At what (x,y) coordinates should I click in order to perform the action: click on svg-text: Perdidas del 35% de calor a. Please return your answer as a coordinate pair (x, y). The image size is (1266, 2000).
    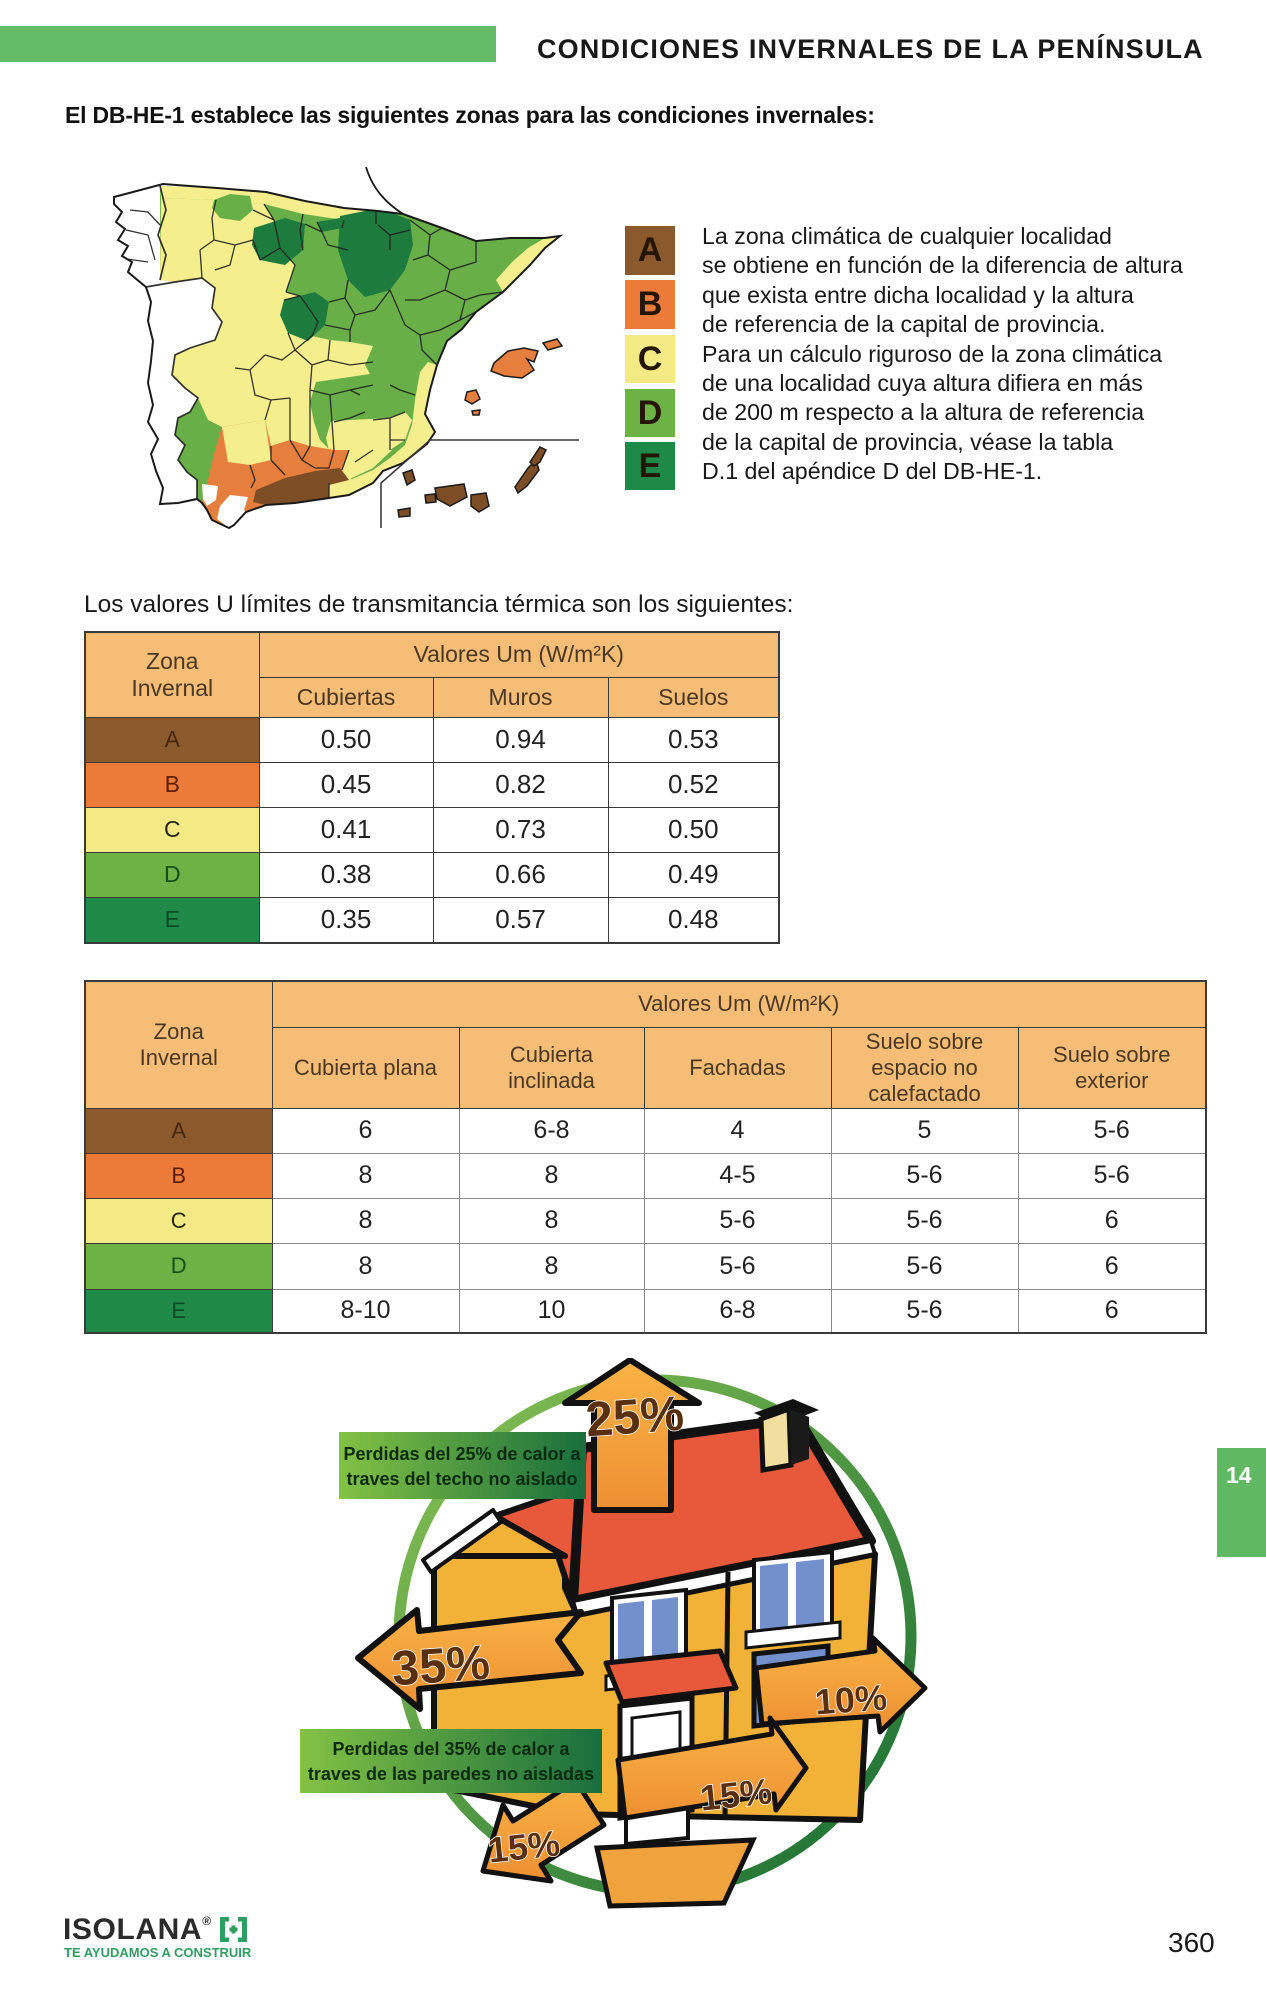
    Looking at the image, I should click on (451, 1749).